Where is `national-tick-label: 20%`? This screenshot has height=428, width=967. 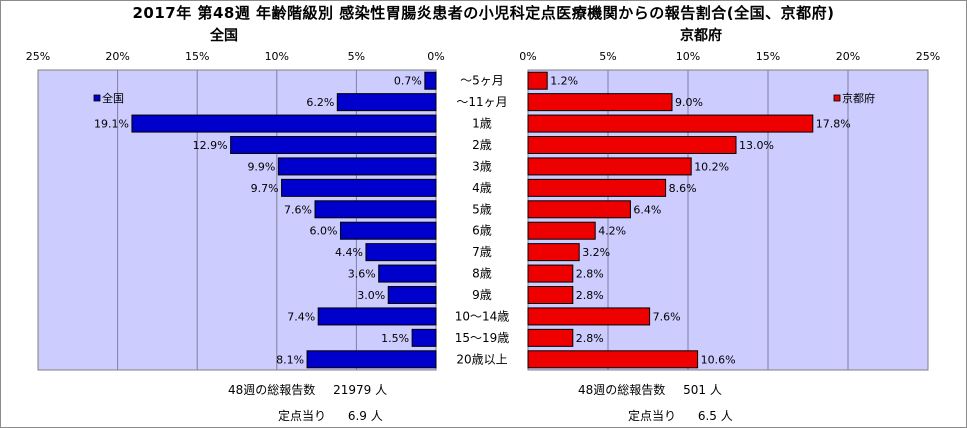 national-tick-label: 20% is located at coordinates (117, 56).